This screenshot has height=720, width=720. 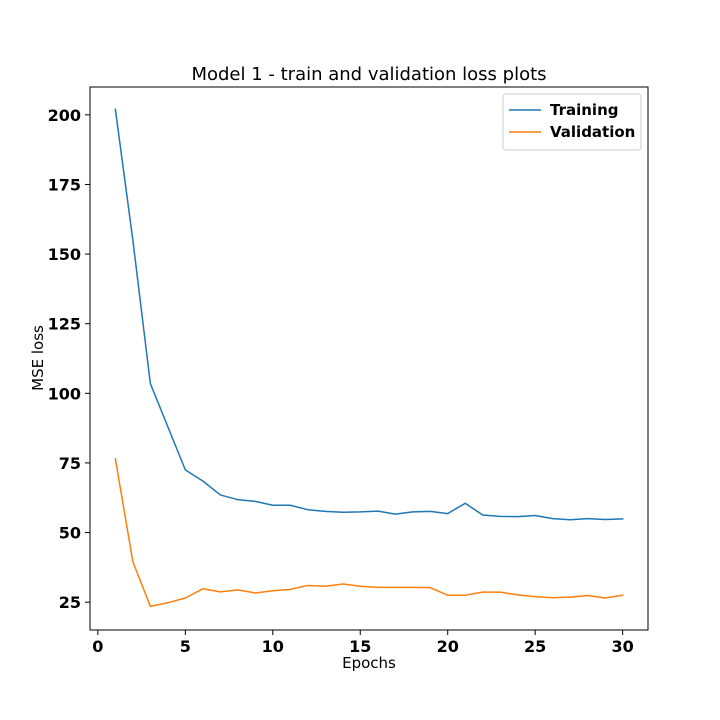 I want to click on x-axis-label: Epochs, so click(x=369, y=663).